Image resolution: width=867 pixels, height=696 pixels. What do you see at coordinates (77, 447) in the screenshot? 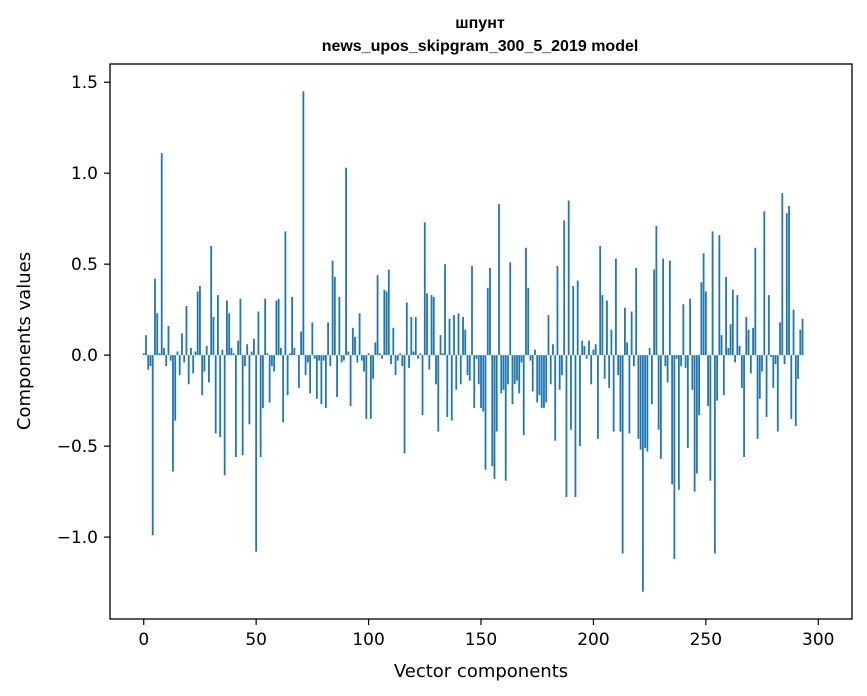
I see `y-tick-label: −0.5` at bounding box center [77, 447].